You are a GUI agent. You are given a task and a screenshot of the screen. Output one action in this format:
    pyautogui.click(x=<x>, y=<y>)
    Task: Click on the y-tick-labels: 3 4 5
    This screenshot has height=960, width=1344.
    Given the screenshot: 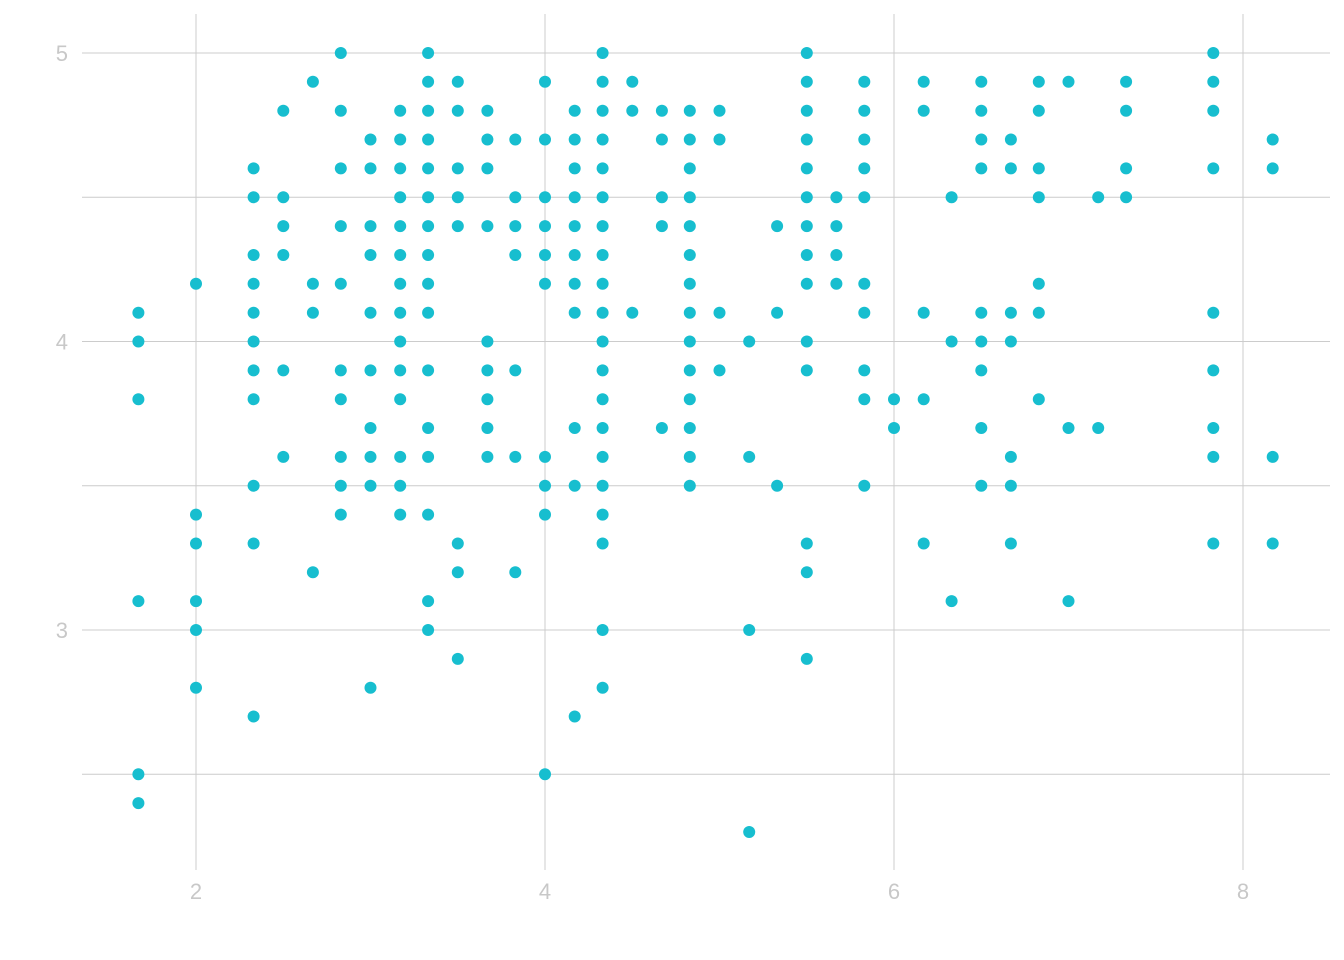 What is the action you would take?
    pyautogui.click(x=62, y=342)
    